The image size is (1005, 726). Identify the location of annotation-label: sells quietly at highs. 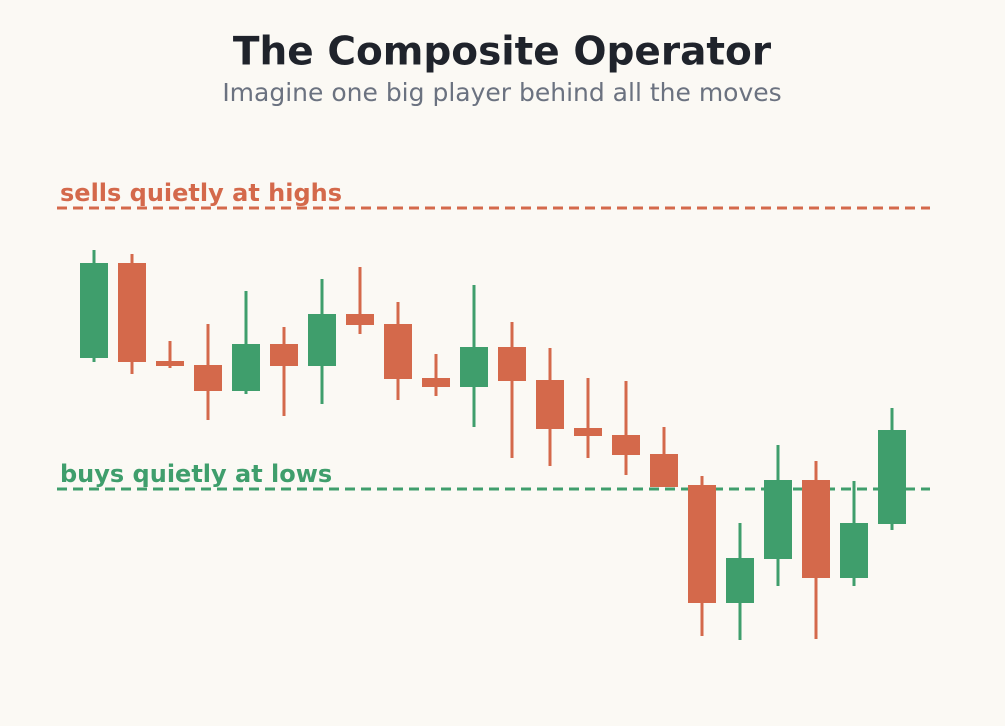
(201, 193).